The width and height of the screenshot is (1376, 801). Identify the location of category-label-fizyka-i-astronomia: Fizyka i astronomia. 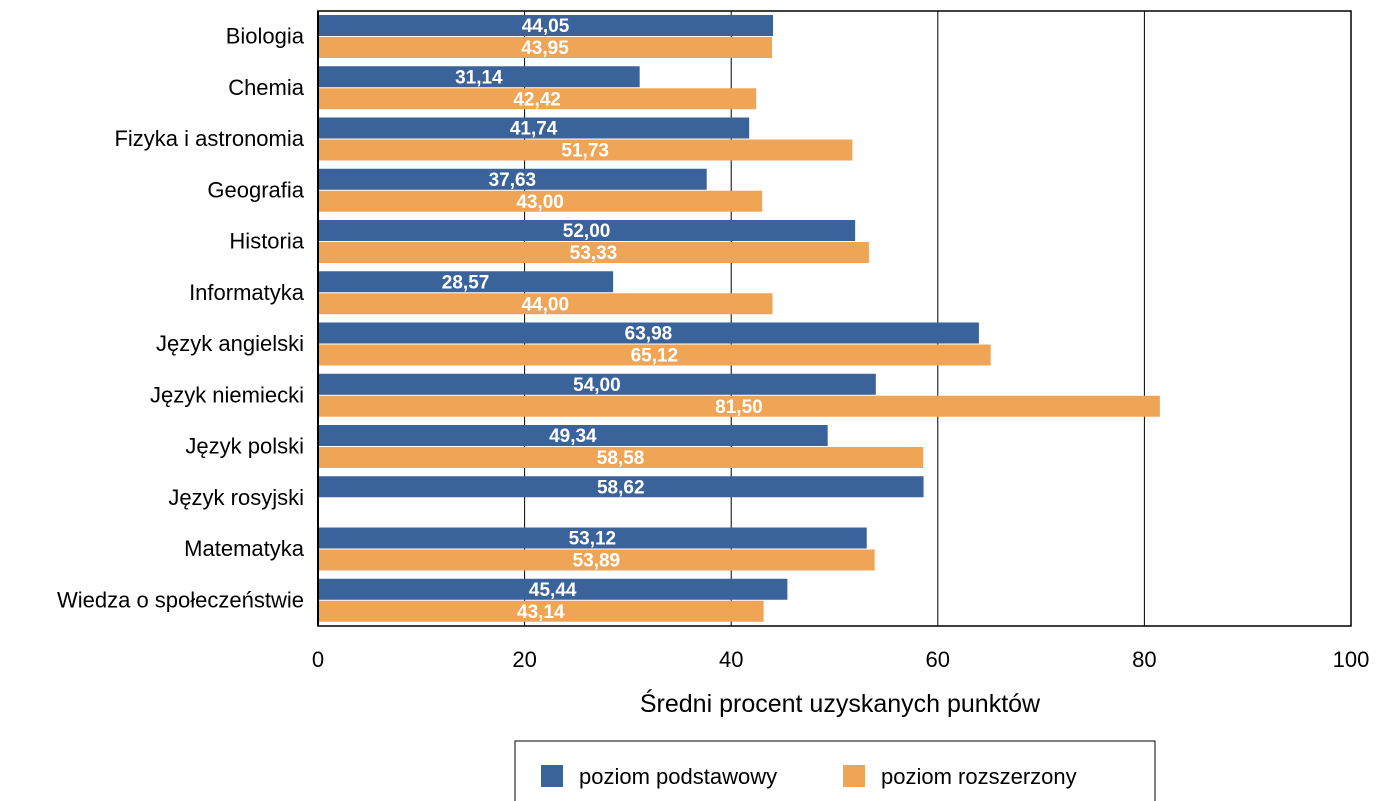
(209, 138).